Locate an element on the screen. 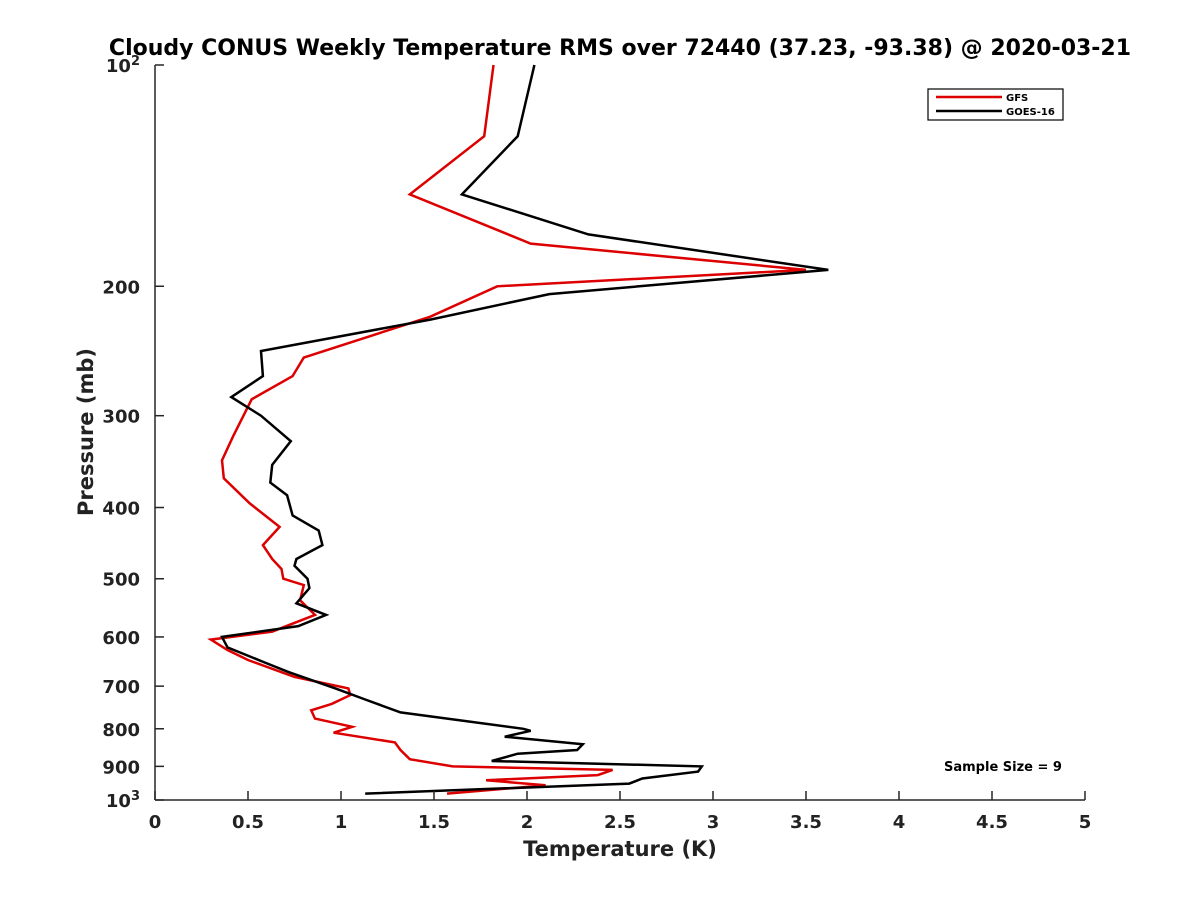  y-tick-label: 700 is located at coordinates (121, 687).